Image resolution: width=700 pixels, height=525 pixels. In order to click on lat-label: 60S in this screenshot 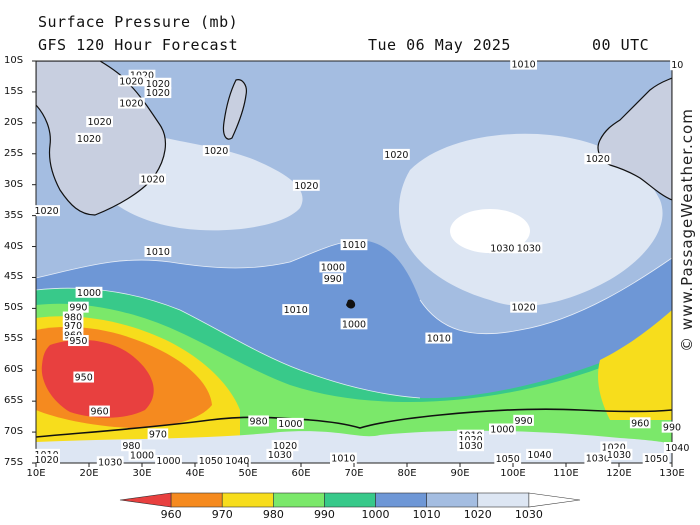, I will do `click(14, 370)`.